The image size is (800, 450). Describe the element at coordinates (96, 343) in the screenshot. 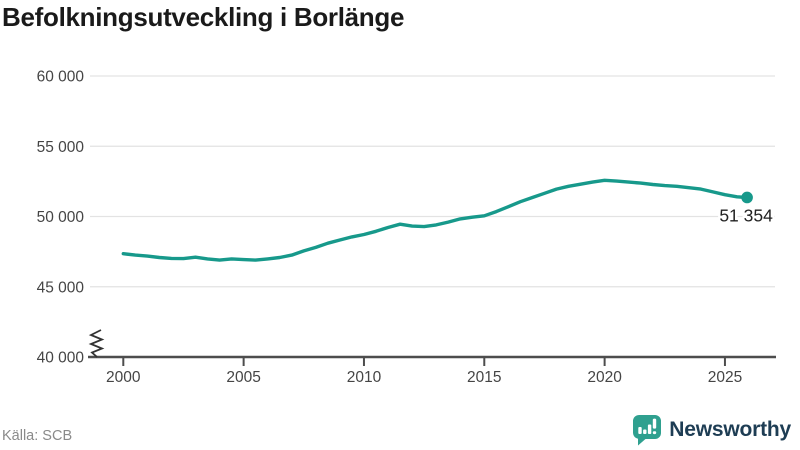

I see `y-axis-break-squiggle` at that location.